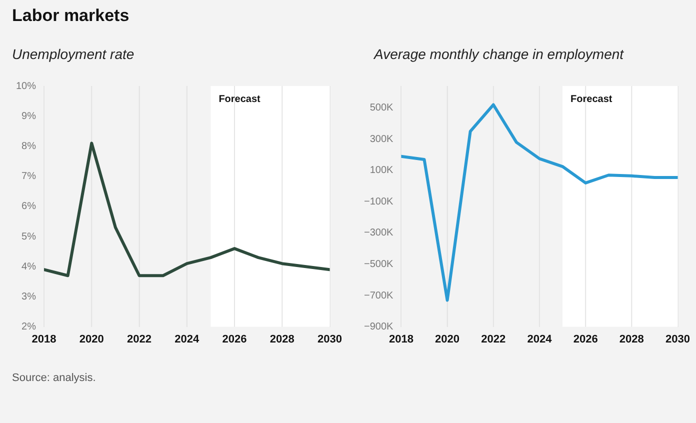 The image size is (696, 423). What do you see at coordinates (379, 264) in the screenshot?
I see `y-tick-label: −500K` at bounding box center [379, 264].